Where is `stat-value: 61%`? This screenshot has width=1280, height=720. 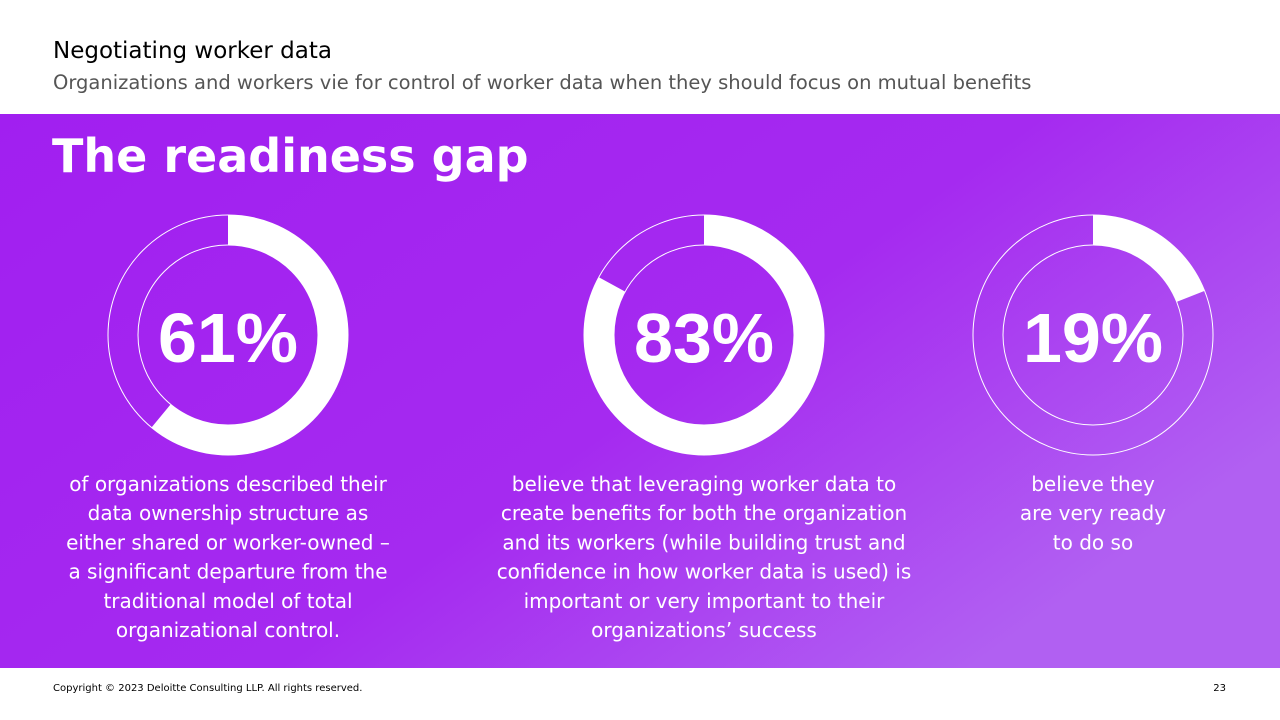
stat-value: 61% is located at coordinates (228, 338).